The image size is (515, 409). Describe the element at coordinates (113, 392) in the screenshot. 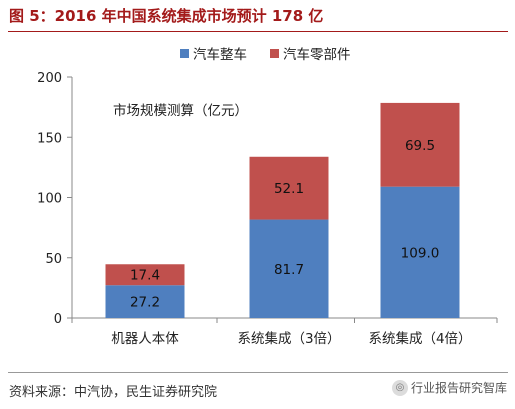

I see `source-note: 资料来源：中汽协，民生证券研究院` at that location.